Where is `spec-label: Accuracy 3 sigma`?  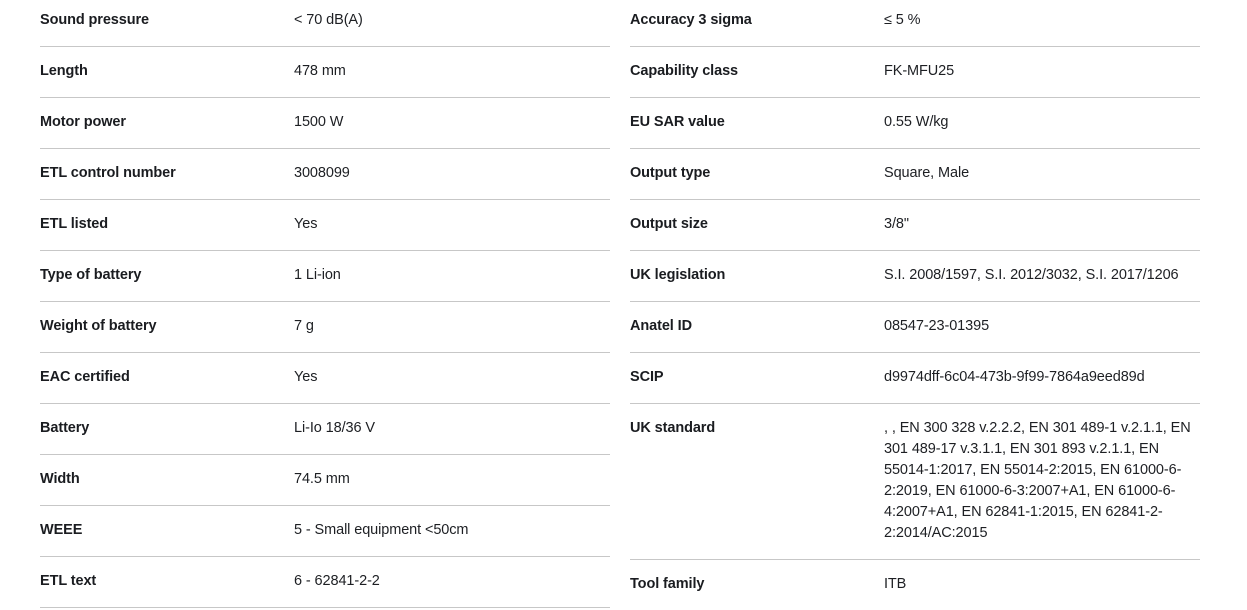
spec-label: Accuracy 3 sigma is located at coordinates (691, 20).